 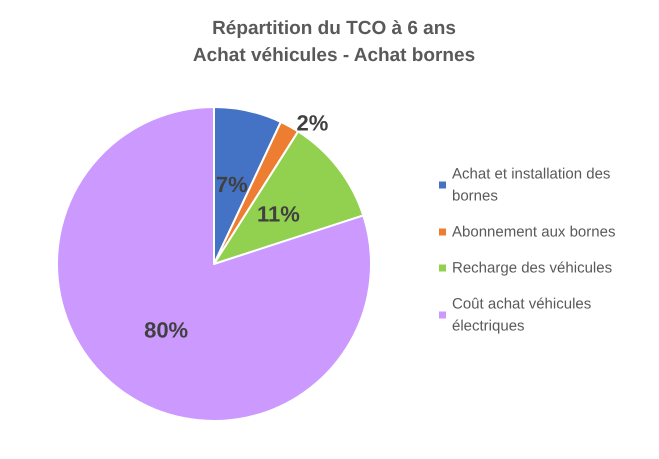 What do you see at coordinates (232, 184) in the screenshot?
I see `data-label: 7%` at bounding box center [232, 184].